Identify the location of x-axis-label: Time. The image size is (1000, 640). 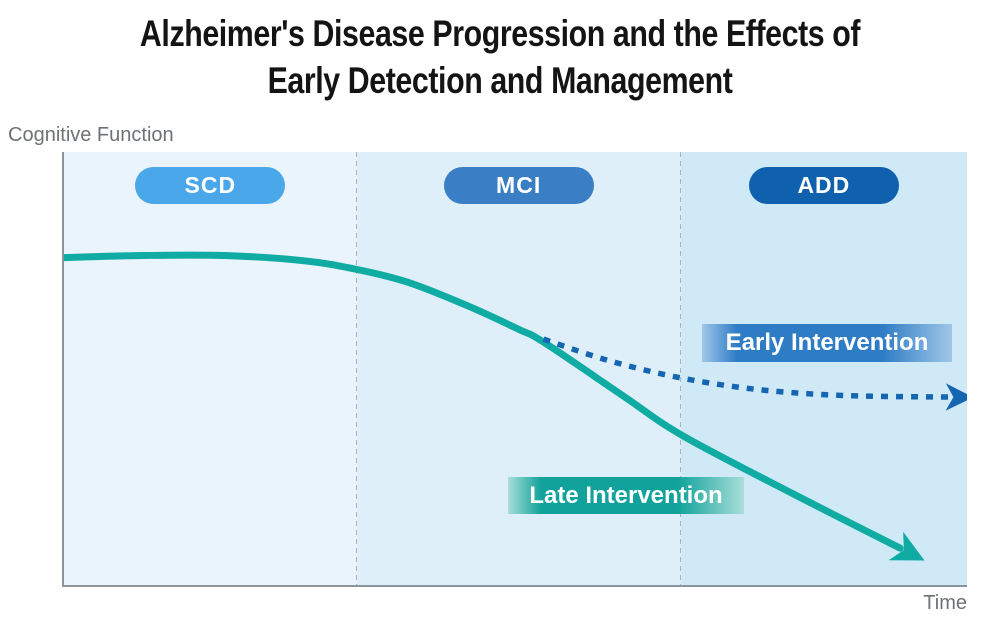
(945, 603).